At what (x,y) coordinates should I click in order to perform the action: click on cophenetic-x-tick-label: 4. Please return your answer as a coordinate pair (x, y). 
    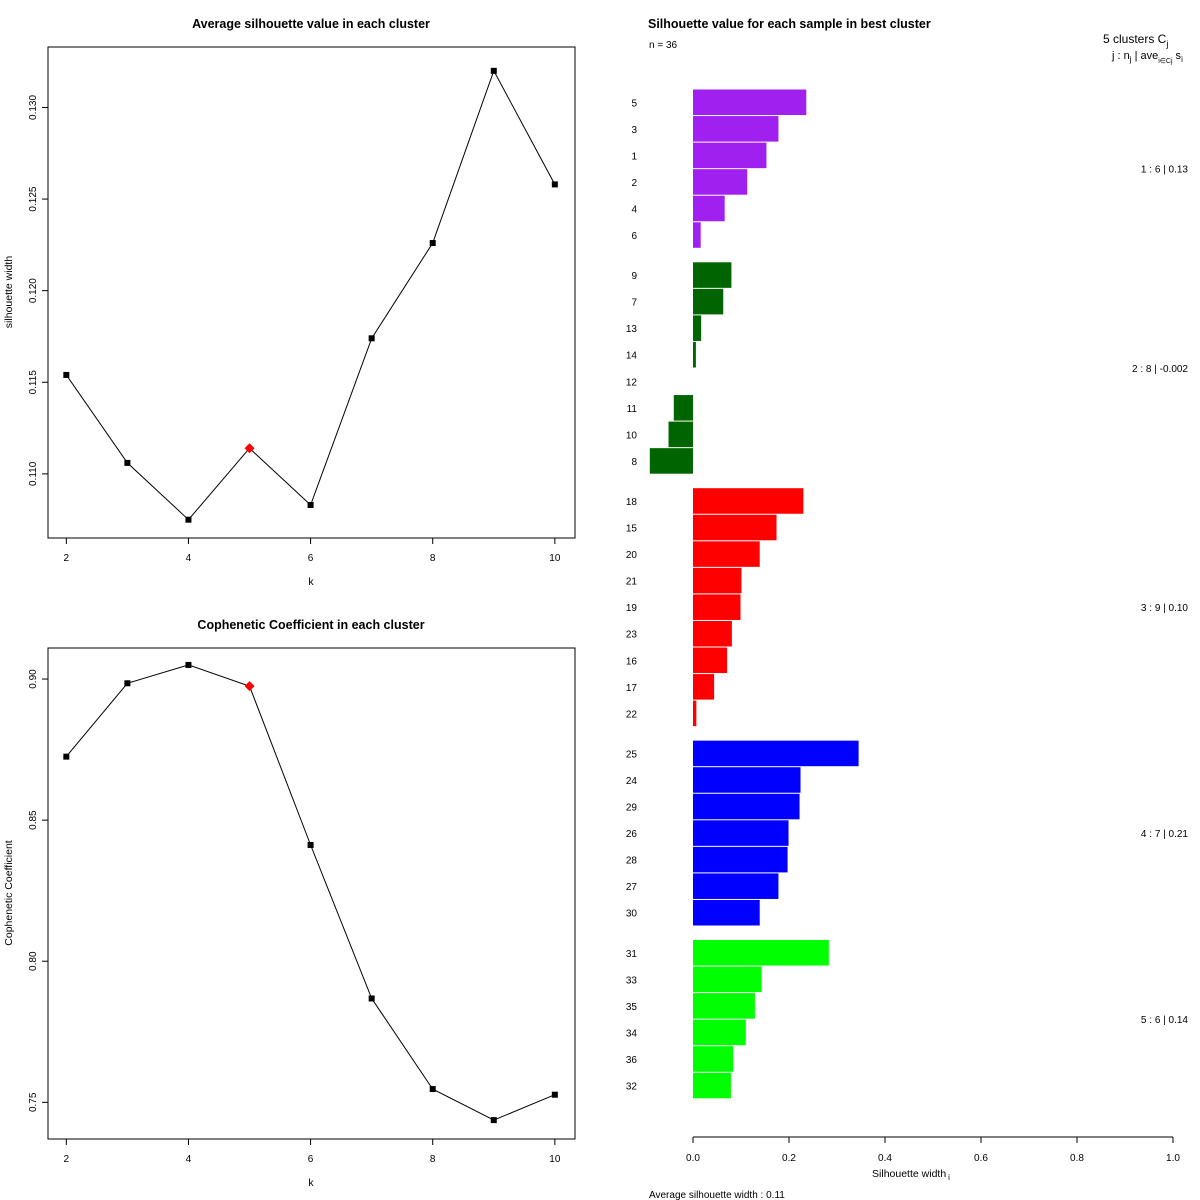
    Looking at the image, I should click on (189, 1159).